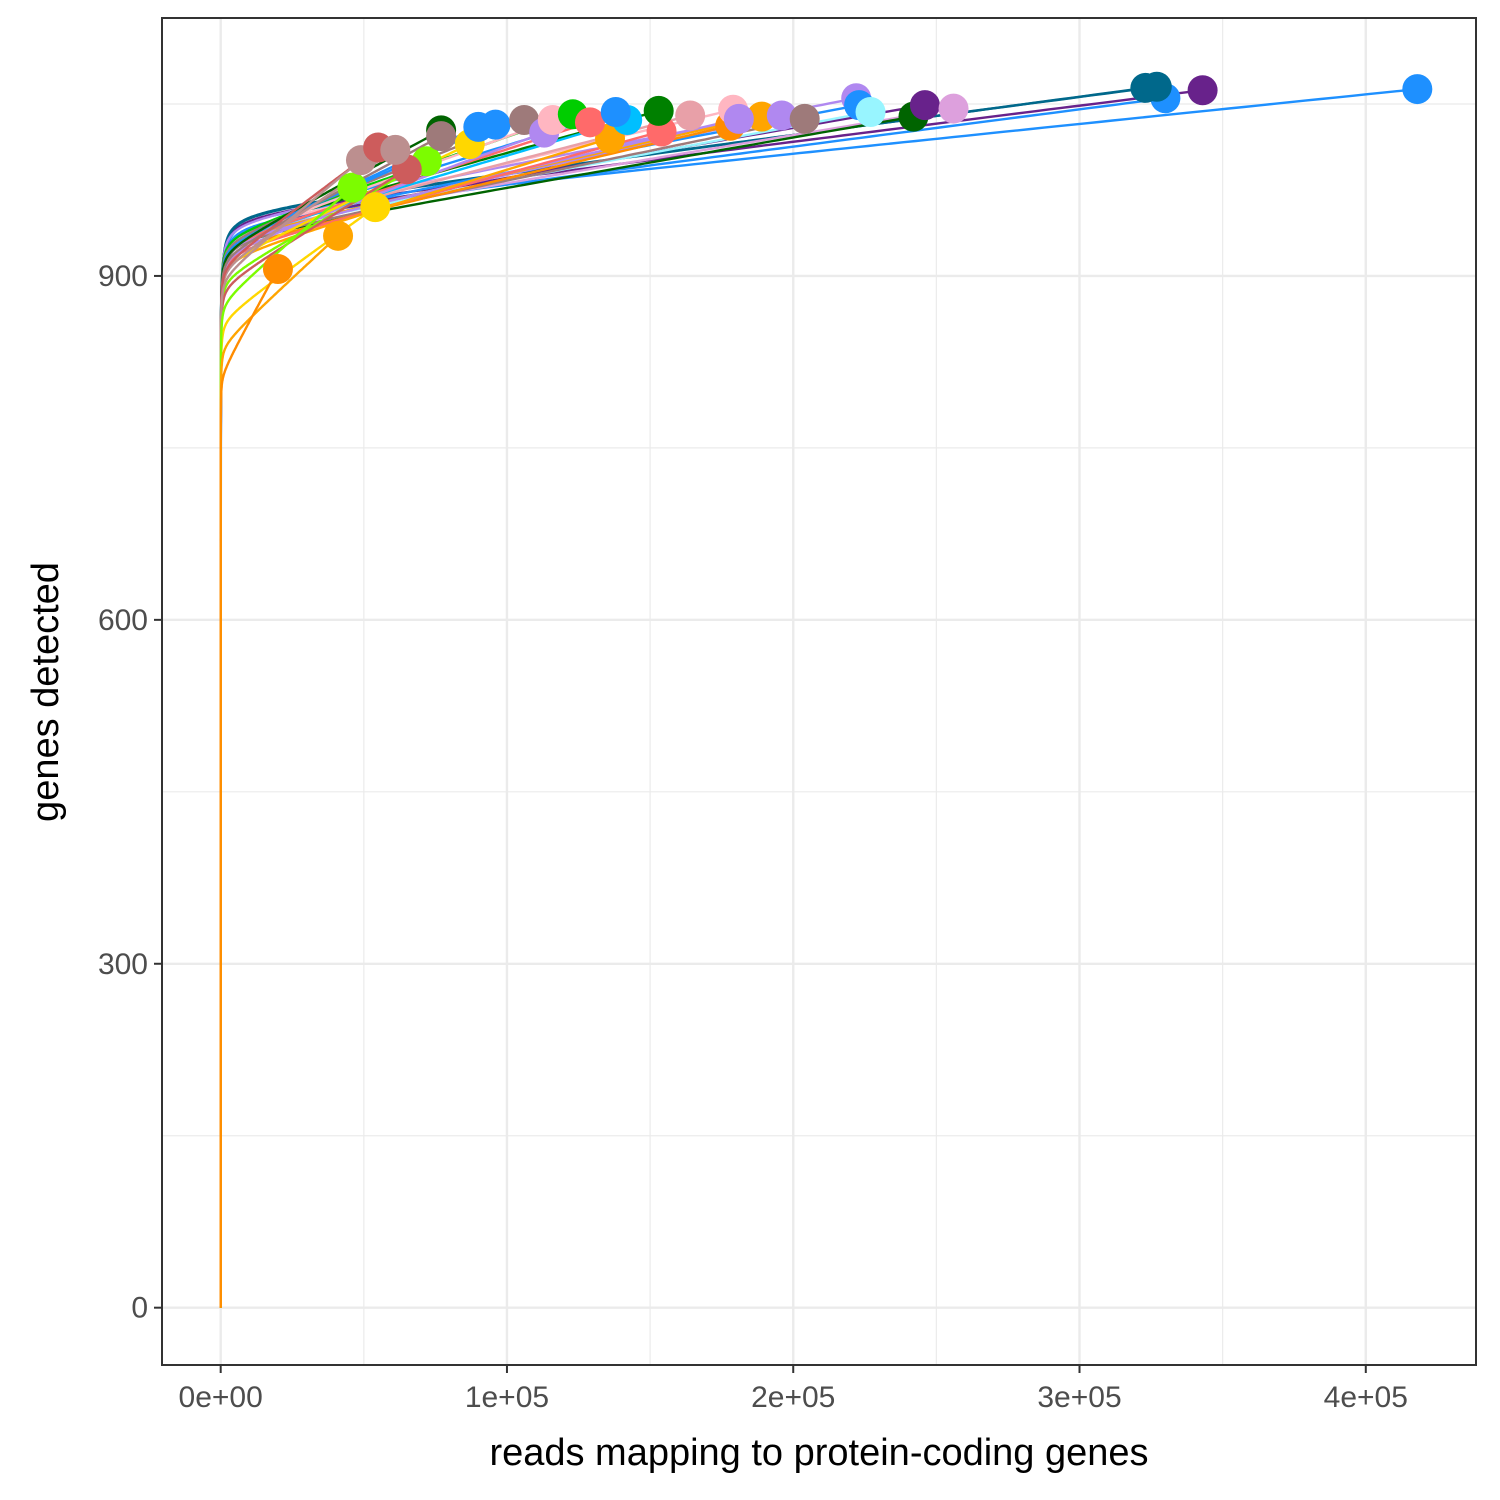 Image resolution: width=1500 pixels, height=1500 pixels. I want to click on x-tick-label: 0e+00, so click(221, 1397).